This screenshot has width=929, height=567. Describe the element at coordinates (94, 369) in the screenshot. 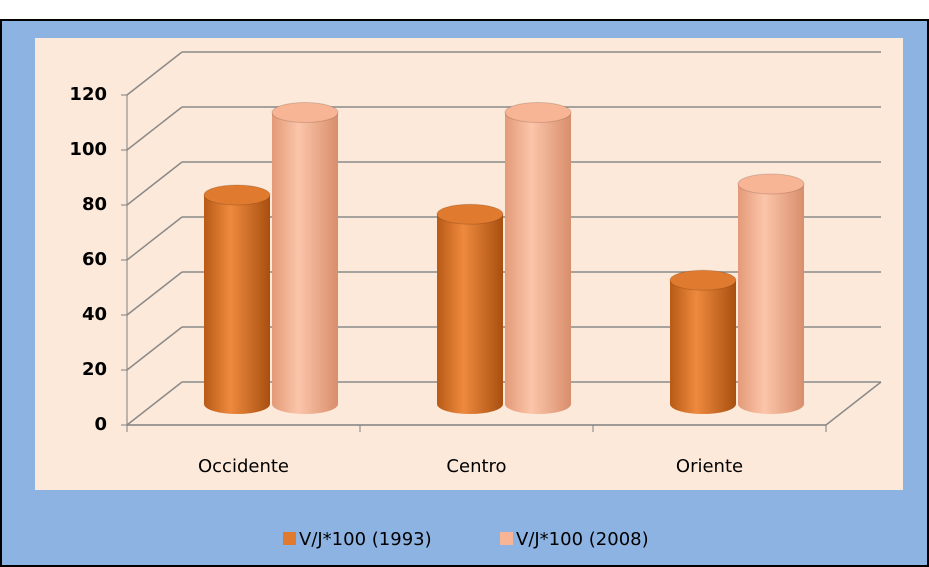

I see `y-tick-label: 20` at that location.